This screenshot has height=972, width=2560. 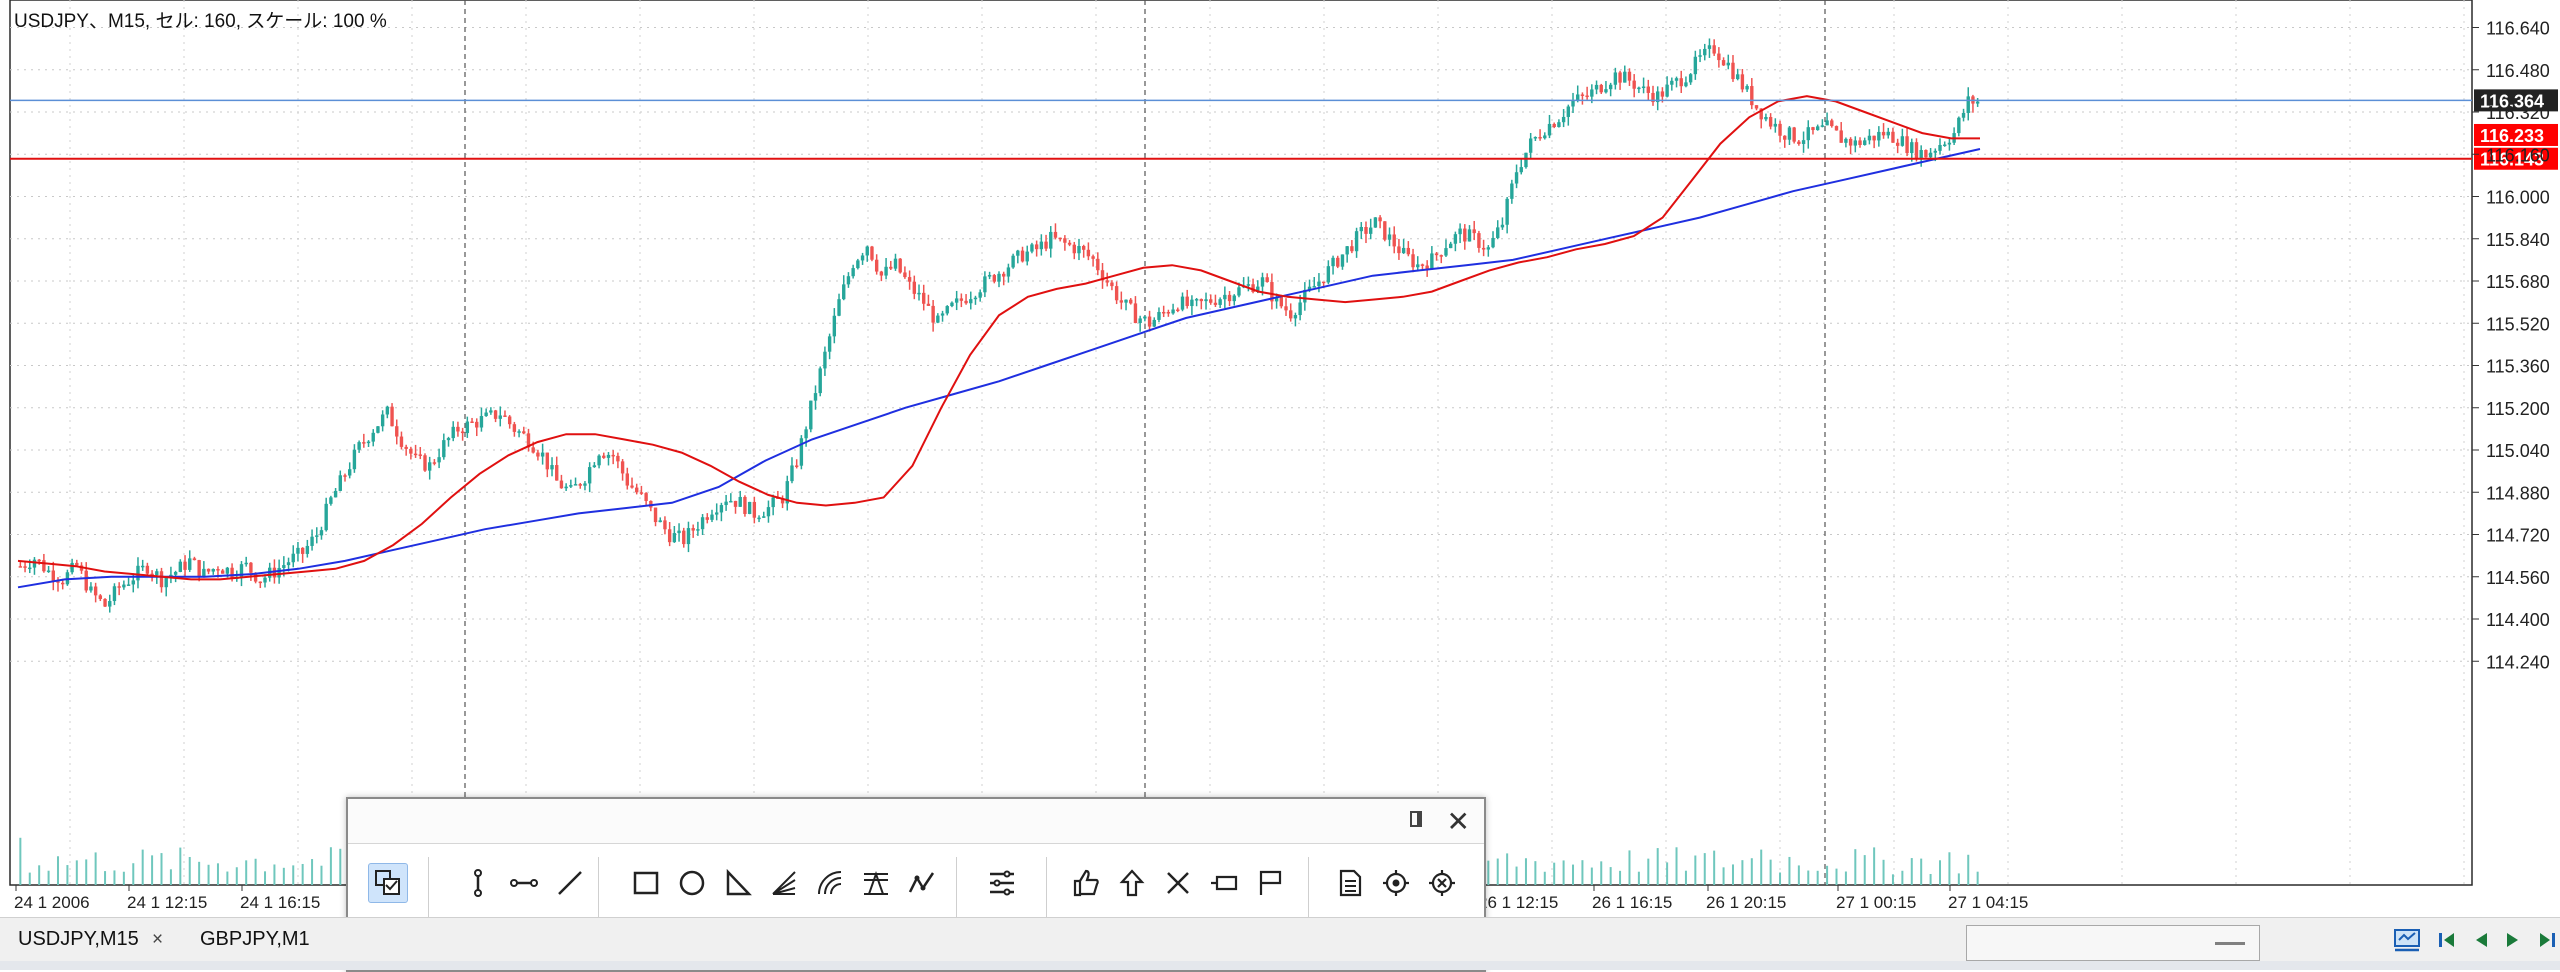 I want to click on thumbs-up-icon, so click(x=1086, y=883).